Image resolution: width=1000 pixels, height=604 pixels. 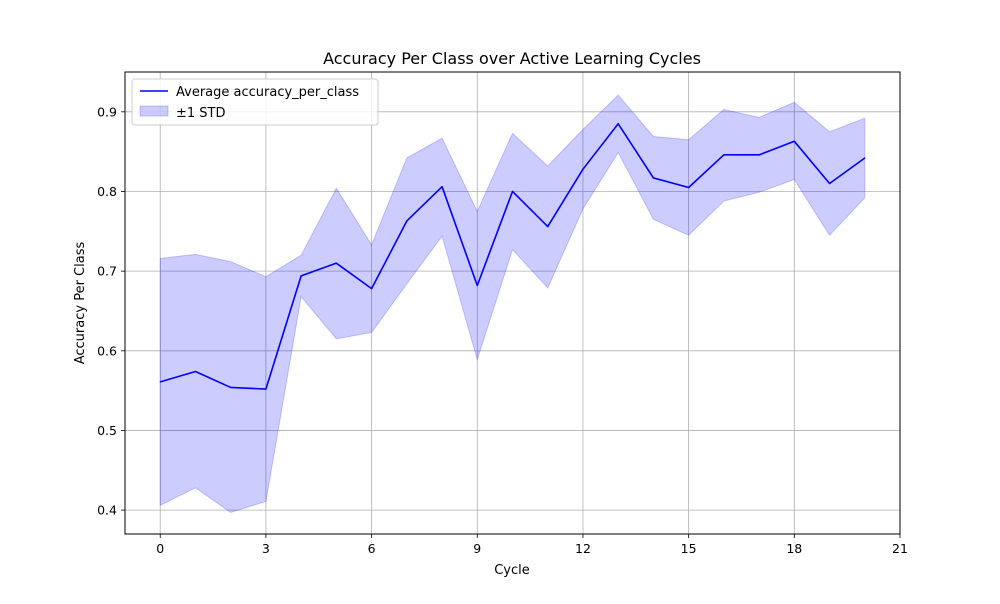 What do you see at coordinates (201, 113) in the screenshot?
I see `legend-label-std: ±1 STD` at bounding box center [201, 113].